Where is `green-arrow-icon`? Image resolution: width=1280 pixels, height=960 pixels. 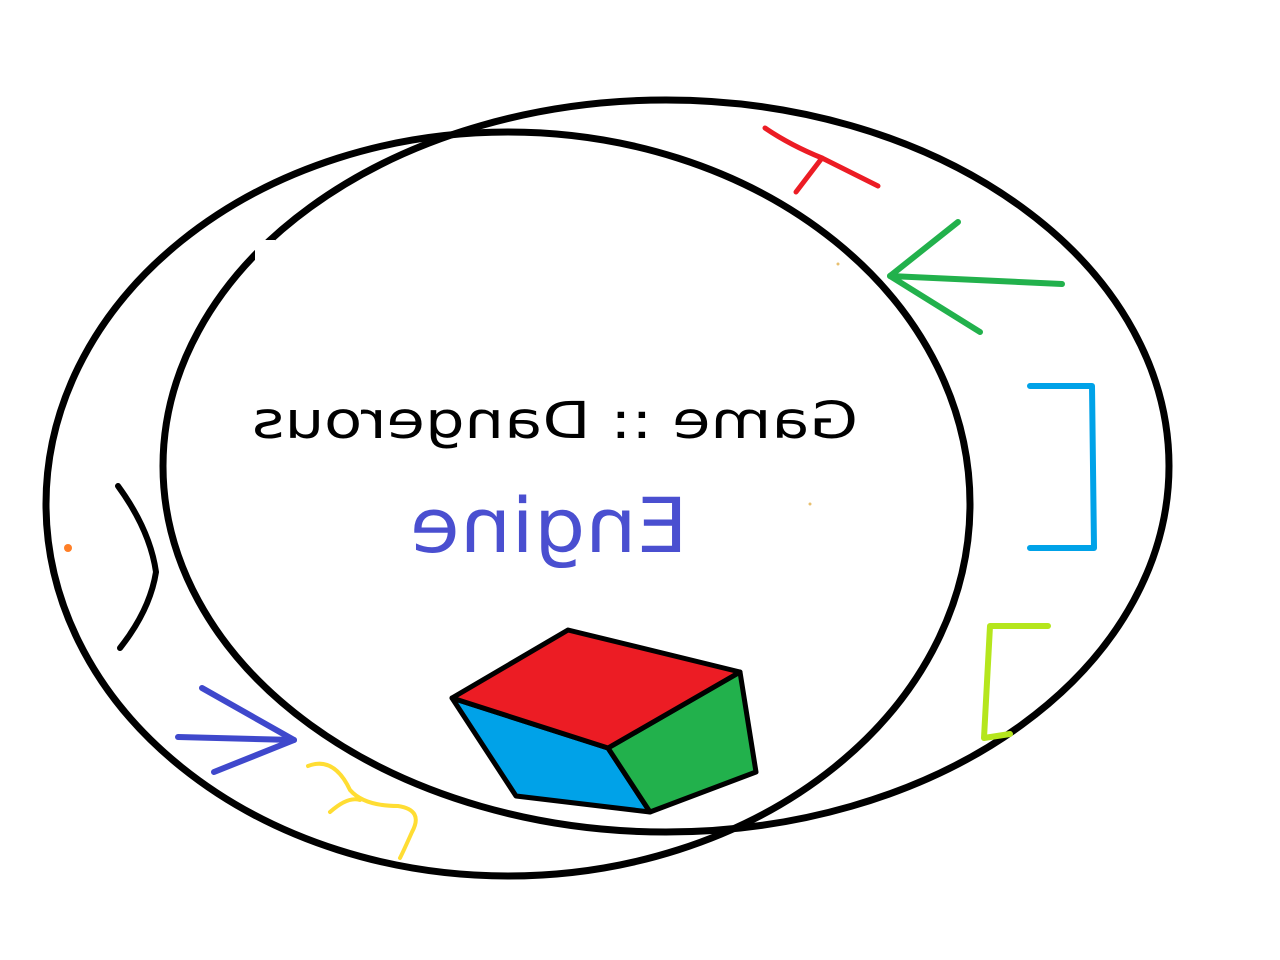 green-arrow-icon is located at coordinates (976, 277).